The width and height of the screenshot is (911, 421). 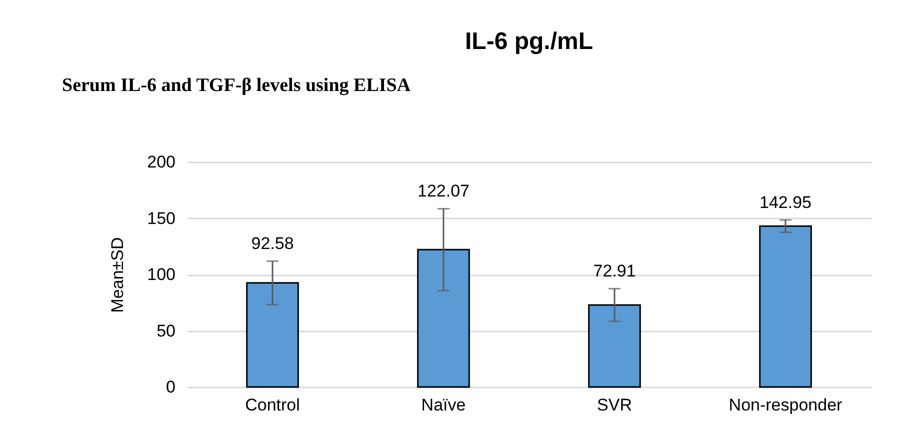 I want to click on x-tick-label: Control, so click(x=272, y=405).